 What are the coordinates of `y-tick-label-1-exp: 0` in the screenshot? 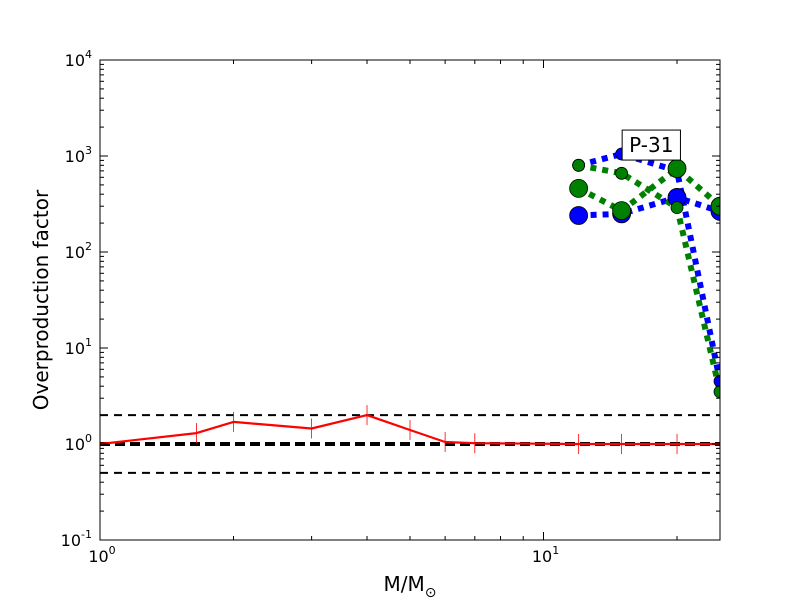 It's located at (88, 438).